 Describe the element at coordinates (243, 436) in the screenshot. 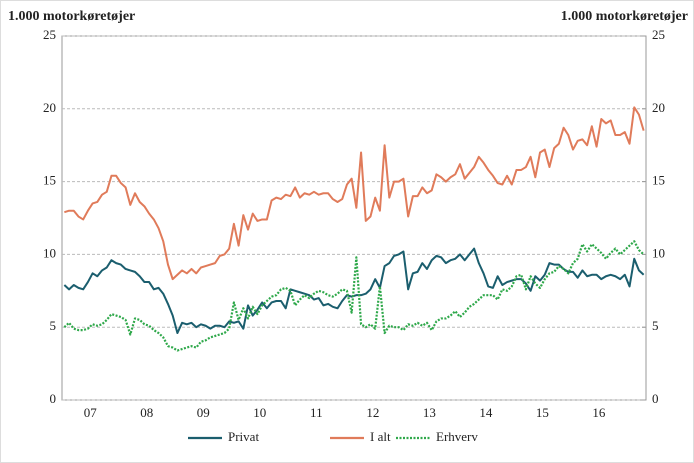

I see `legend-label: Privat` at that location.